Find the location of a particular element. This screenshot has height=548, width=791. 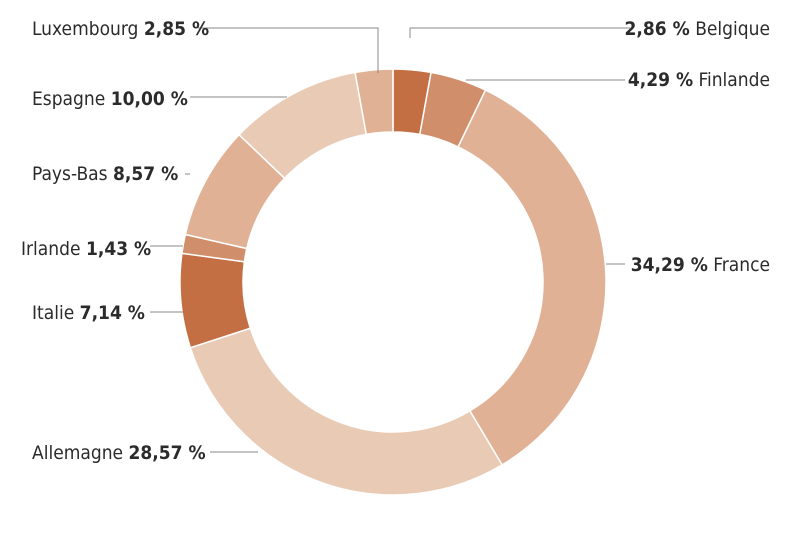

label-italie: Italie 7,14 % is located at coordinates (88, 313).